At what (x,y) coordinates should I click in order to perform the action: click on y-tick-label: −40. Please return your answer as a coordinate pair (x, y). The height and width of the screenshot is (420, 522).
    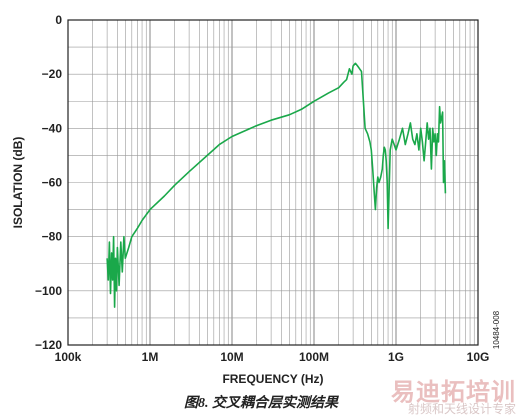
    Looking at the image, I should click on (52, 128).